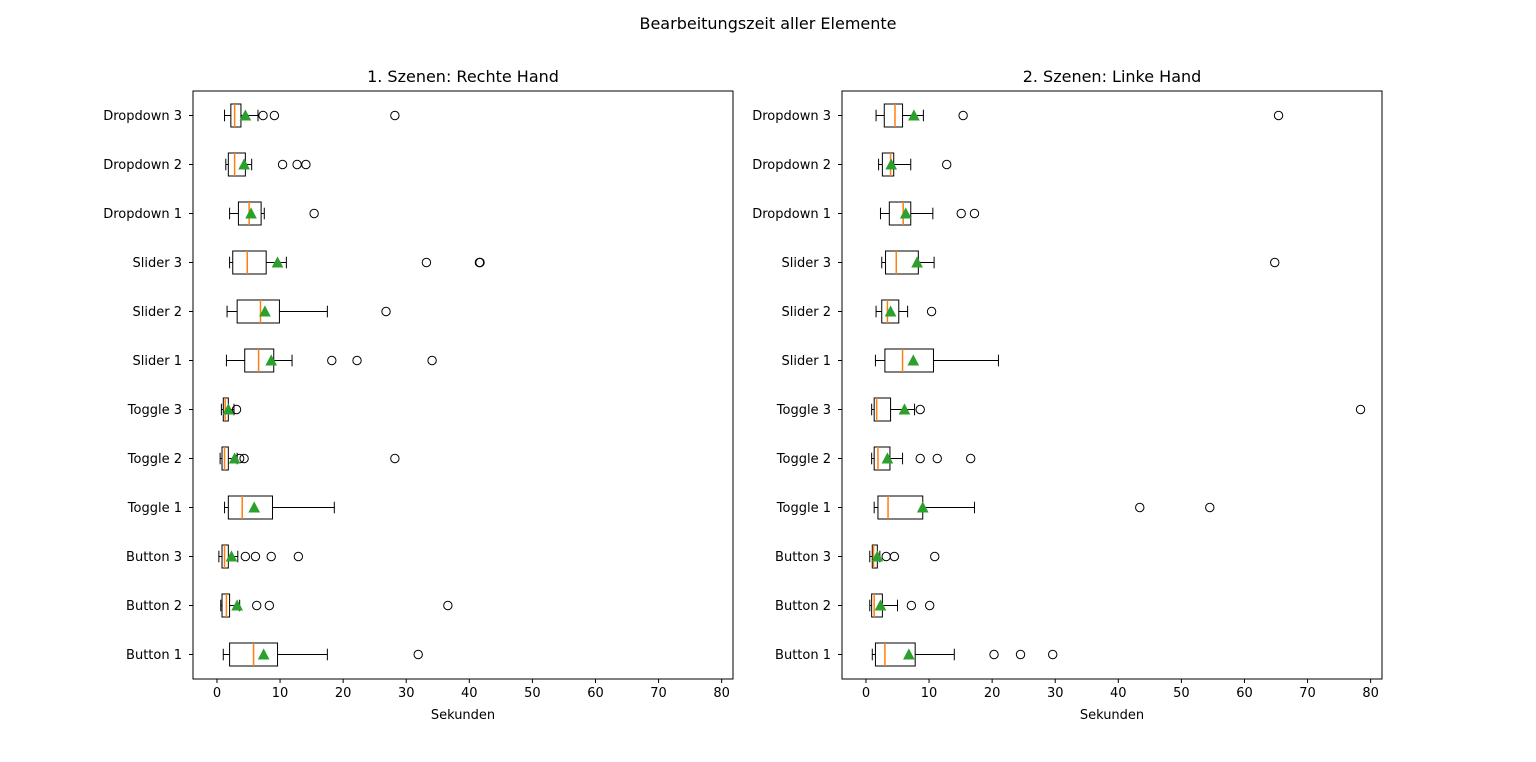 This screenshot has width=1536, height=762. I want to click on x-axis-label: Sekunden, so click(1112, 715).